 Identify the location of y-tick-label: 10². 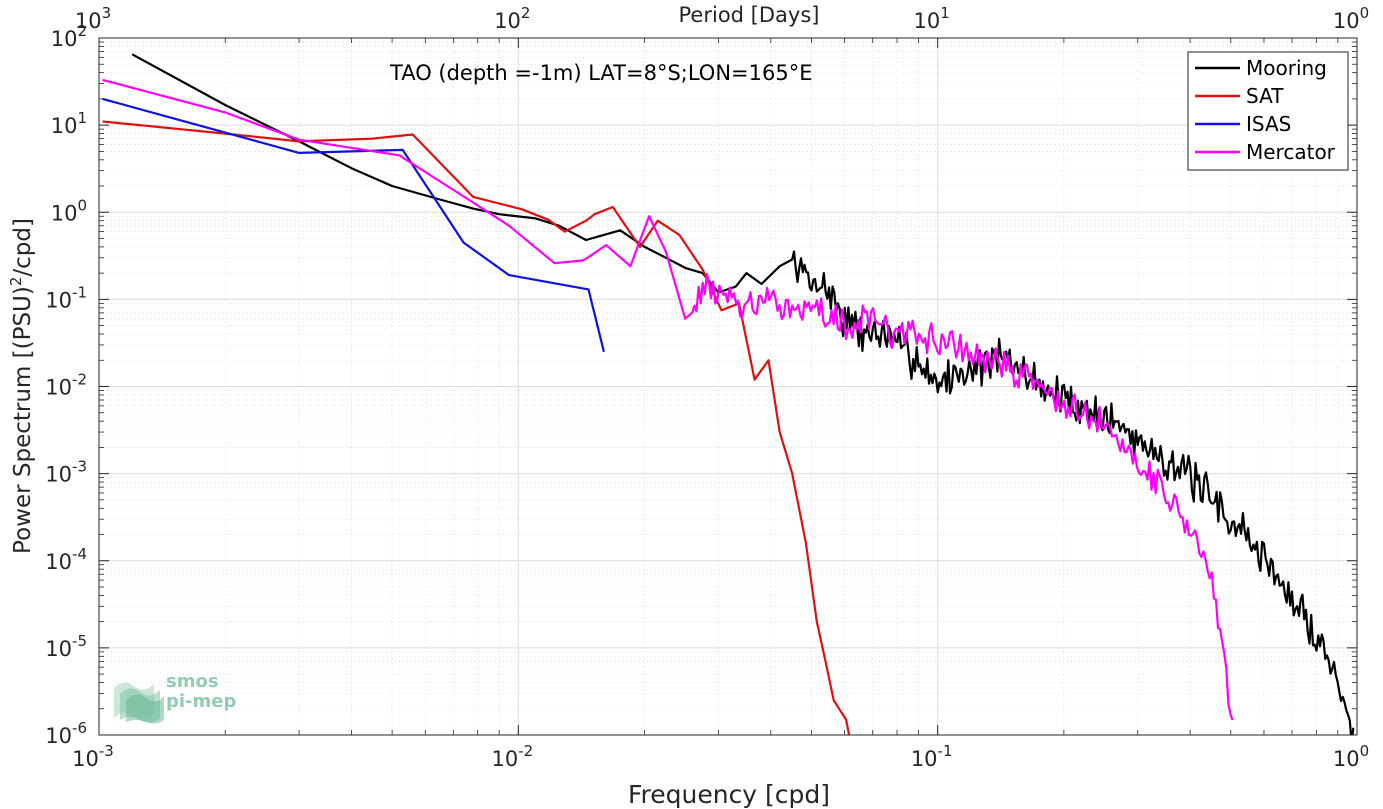
(69, 36).